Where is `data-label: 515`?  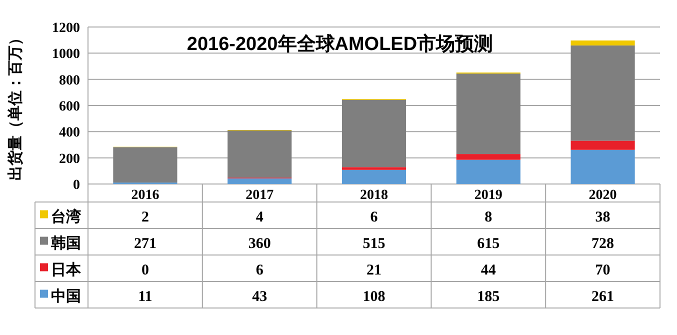
data-label: 515 is located at coordinates (374, 244).